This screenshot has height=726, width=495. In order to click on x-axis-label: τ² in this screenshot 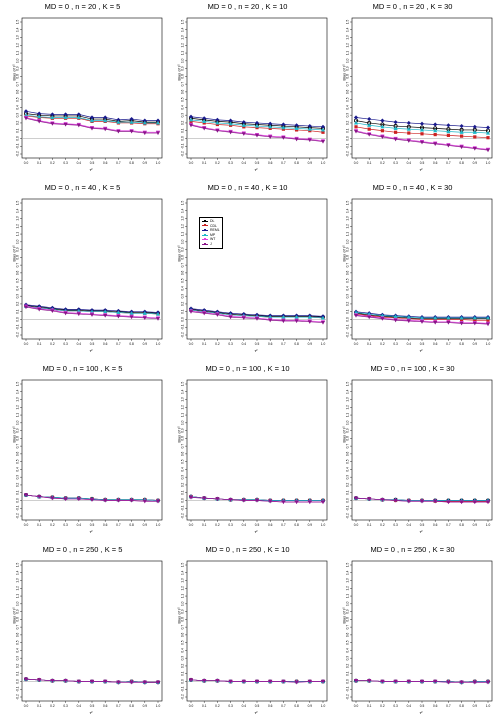, I will do `click(256, 169)`.